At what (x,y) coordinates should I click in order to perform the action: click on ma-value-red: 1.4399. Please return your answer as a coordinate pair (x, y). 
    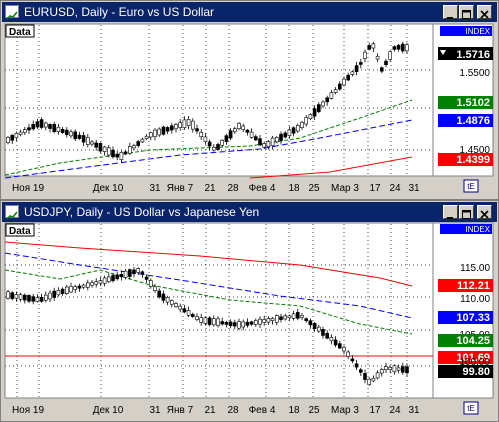
    Looking at the image, I should click on (473, 160).